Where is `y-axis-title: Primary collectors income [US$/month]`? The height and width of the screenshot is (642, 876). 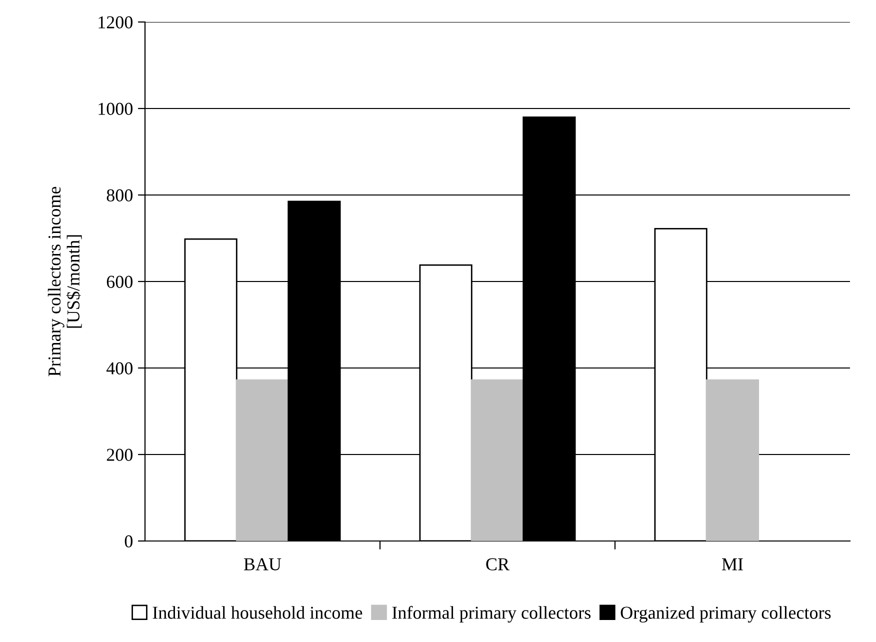 y-axis-title: Primary collectors income [US$/month] is located at coordinates (65, 281).